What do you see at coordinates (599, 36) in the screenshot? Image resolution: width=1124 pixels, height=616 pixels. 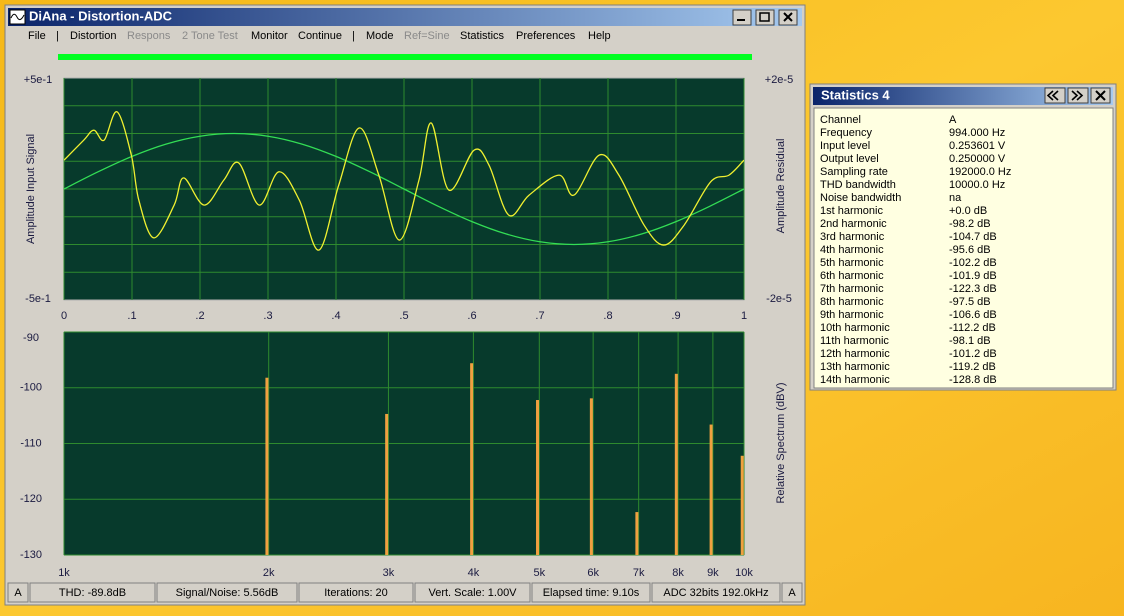 I see `menu-item: Help` at bounding box center [599, 36].